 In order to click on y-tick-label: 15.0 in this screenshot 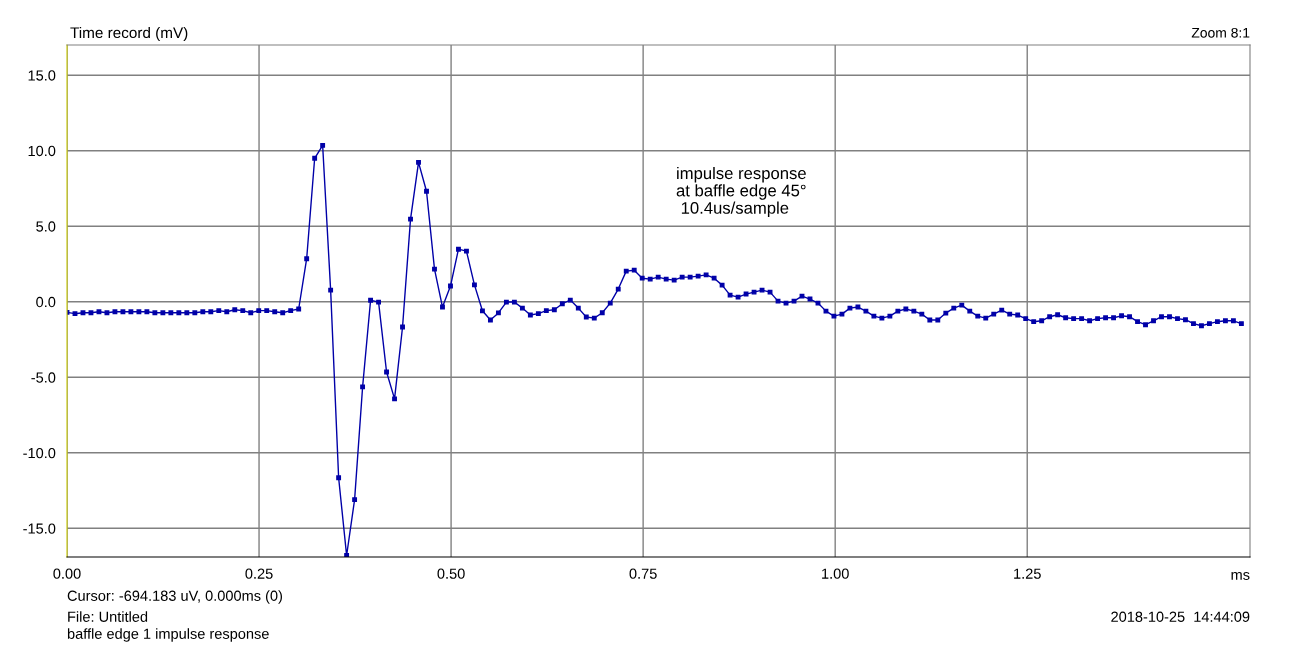, I will do `click(42, 75)`.